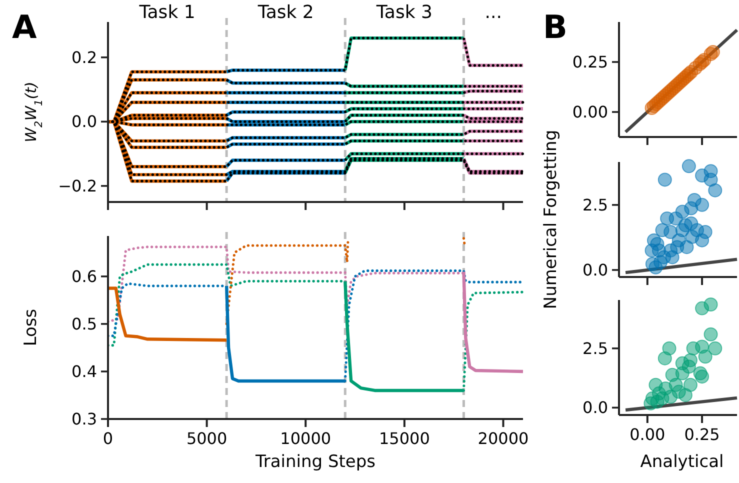 Image resolution: width=739 pixels, height=483 pixels. What do you see at coordinates (306, 438) in the screenshot?
I see `x-tick-label: 10000` at bounding box center [306, 438].